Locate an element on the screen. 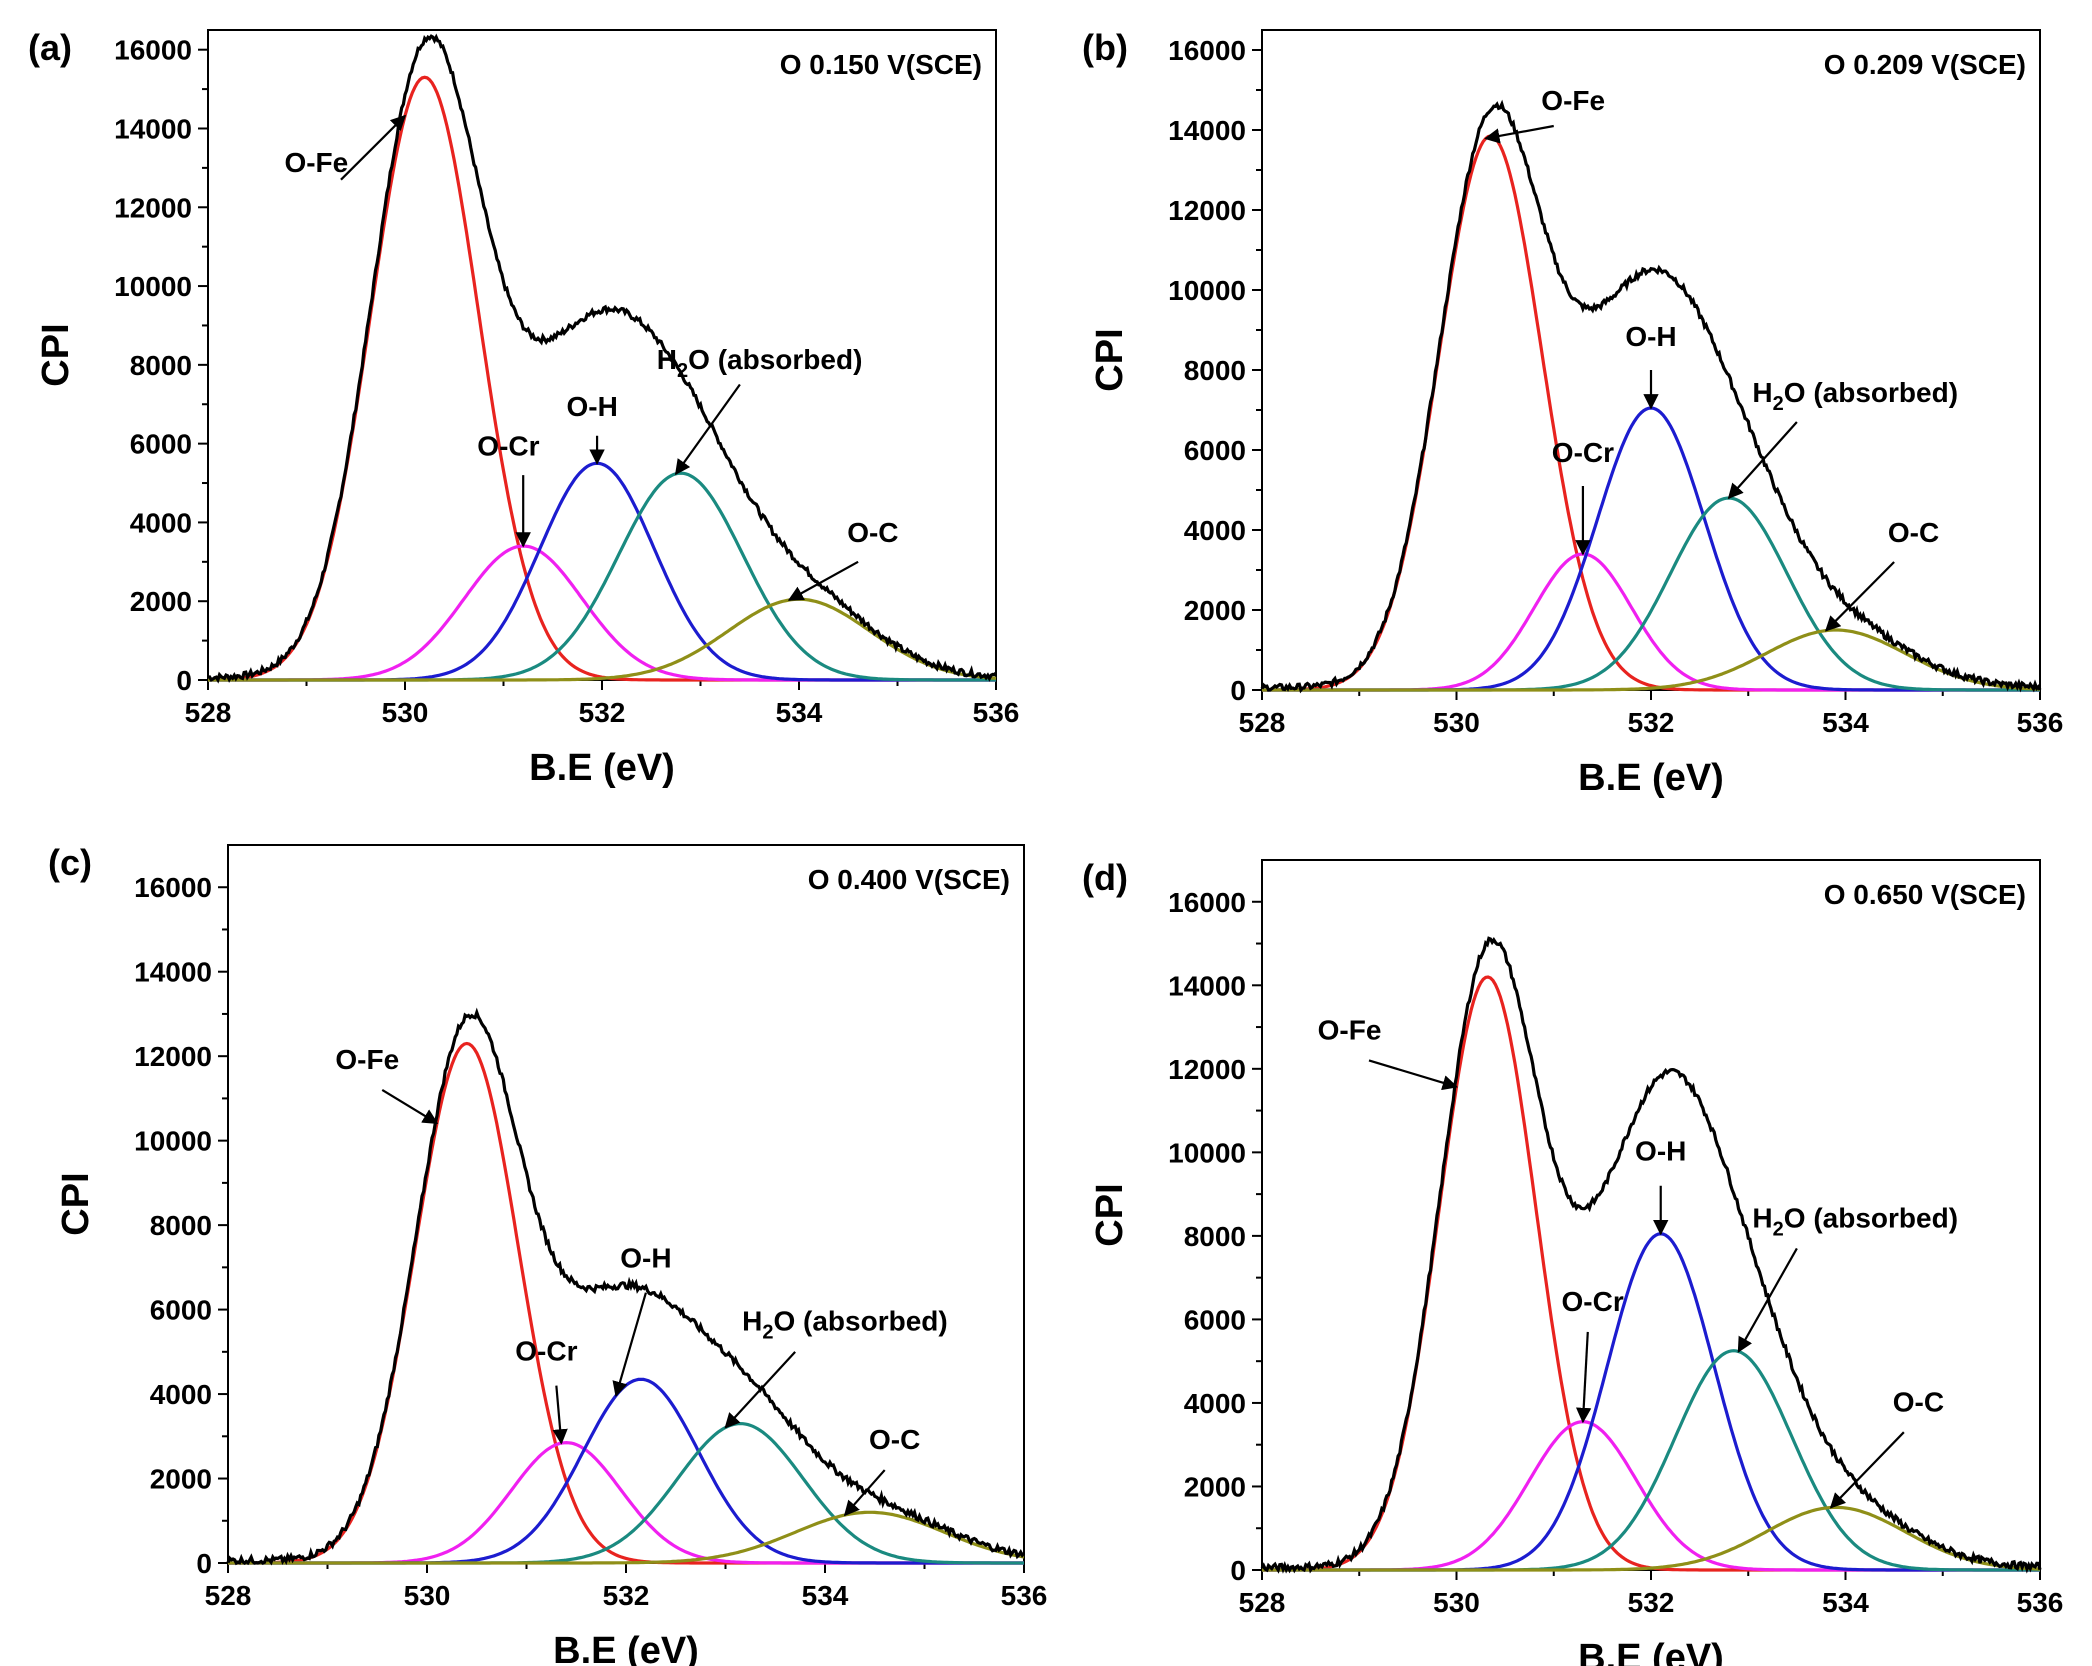  panel-label: (a) is located at coordinates (50, 47).